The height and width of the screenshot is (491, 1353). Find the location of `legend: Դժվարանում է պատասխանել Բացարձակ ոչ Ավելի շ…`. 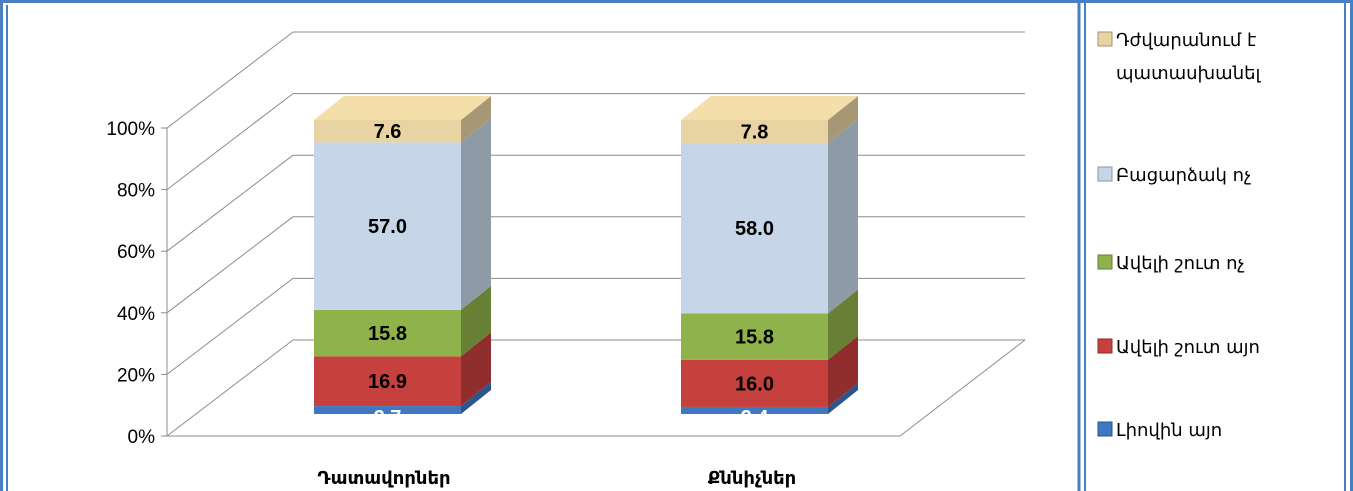

legend: Դժվարանում է պատասխանել Բացարձակ ոչ Ավելի շ… is located at coordinates (1179, 235).